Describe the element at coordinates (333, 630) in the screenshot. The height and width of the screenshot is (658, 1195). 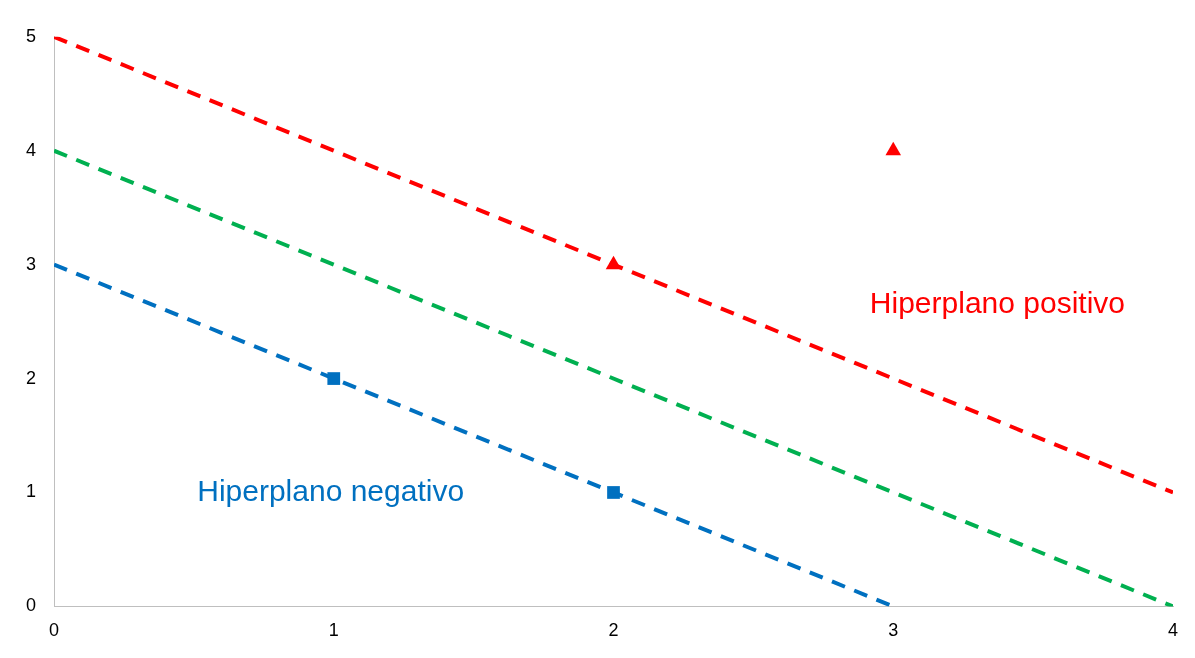
I see `x-tick-label: 1` at that location.